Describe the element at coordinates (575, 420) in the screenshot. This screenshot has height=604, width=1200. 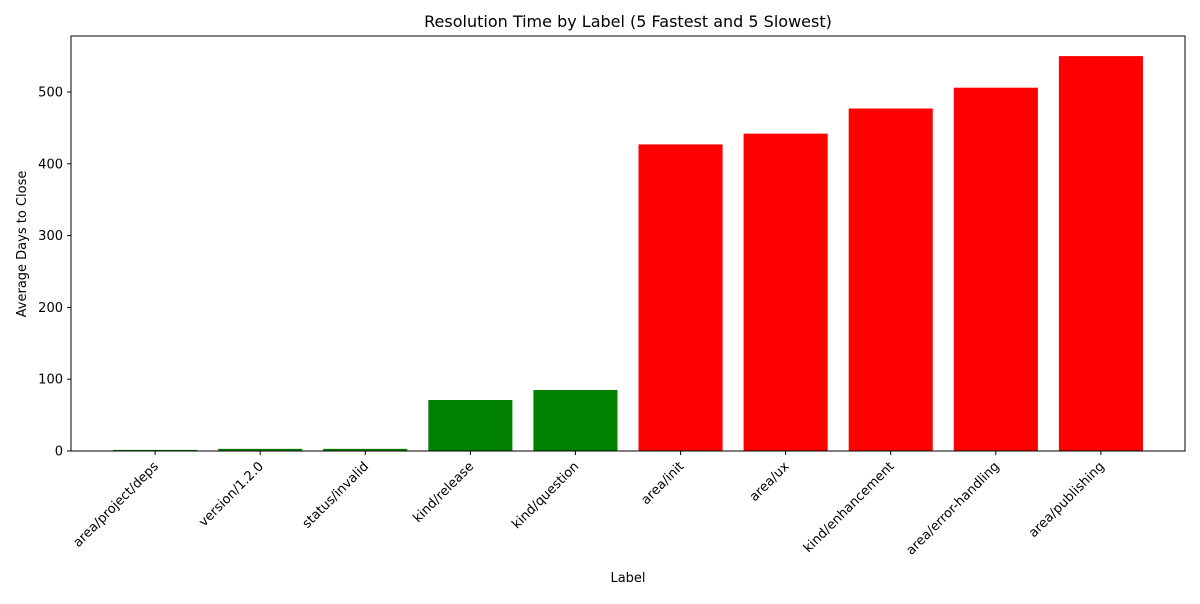
I see `bar-kind-question` at that location.